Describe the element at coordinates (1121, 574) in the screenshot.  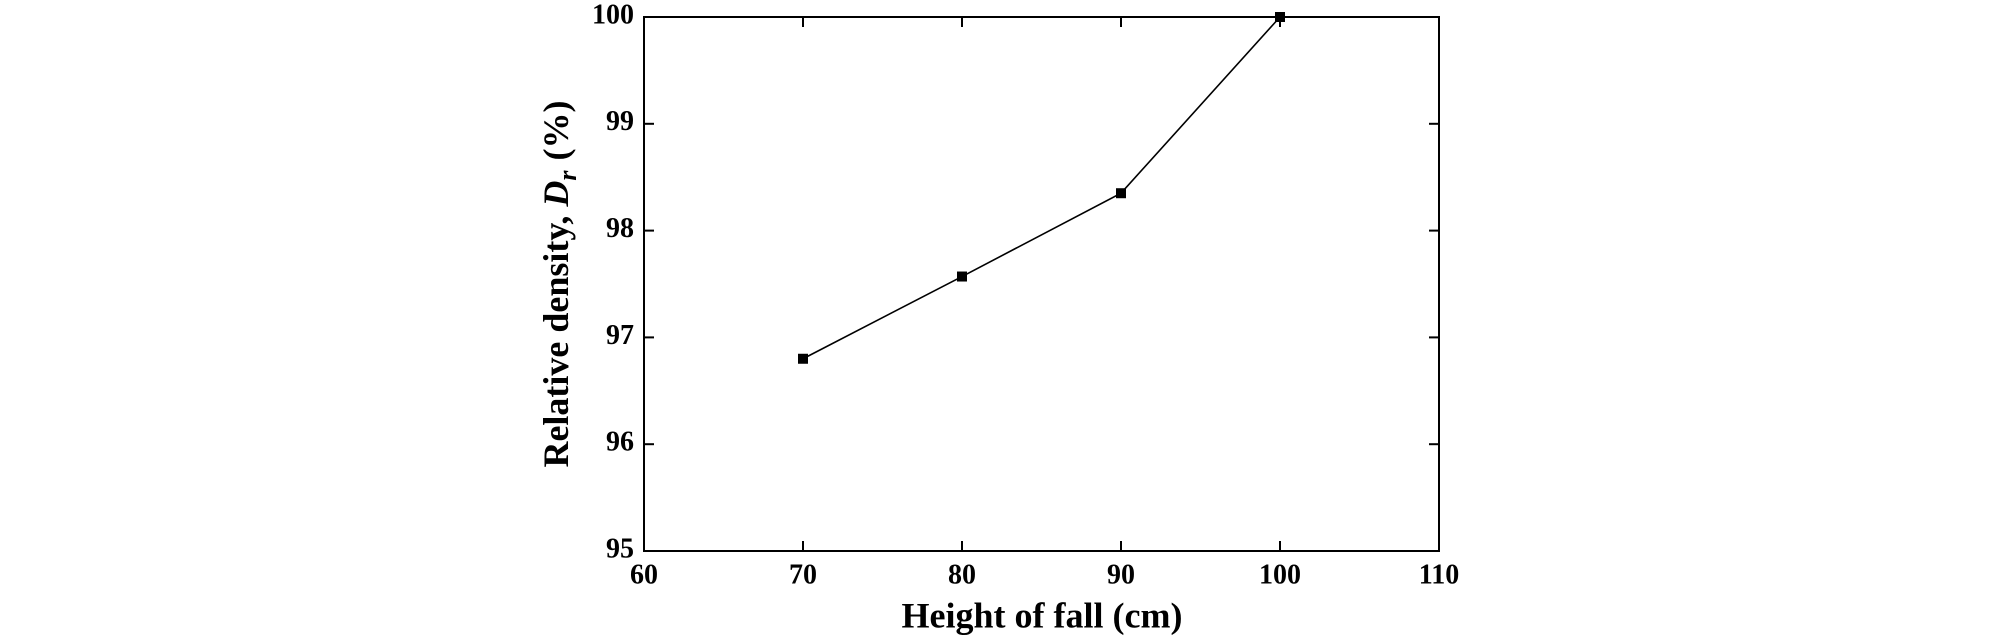
I see `x-tick-label: 90` at that location.